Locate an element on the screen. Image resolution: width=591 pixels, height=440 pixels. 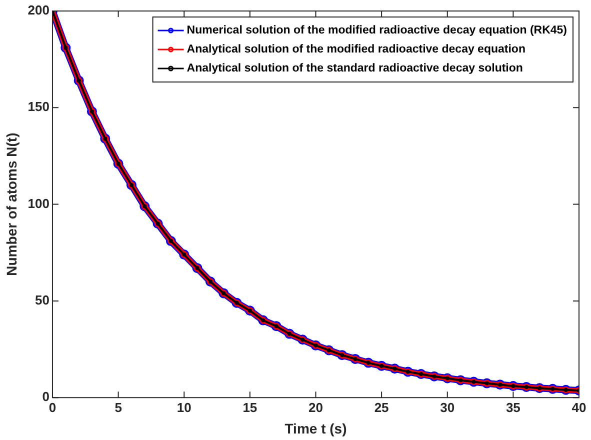
x-axis-title: Time t (s) is located at coordinates (315, 428).